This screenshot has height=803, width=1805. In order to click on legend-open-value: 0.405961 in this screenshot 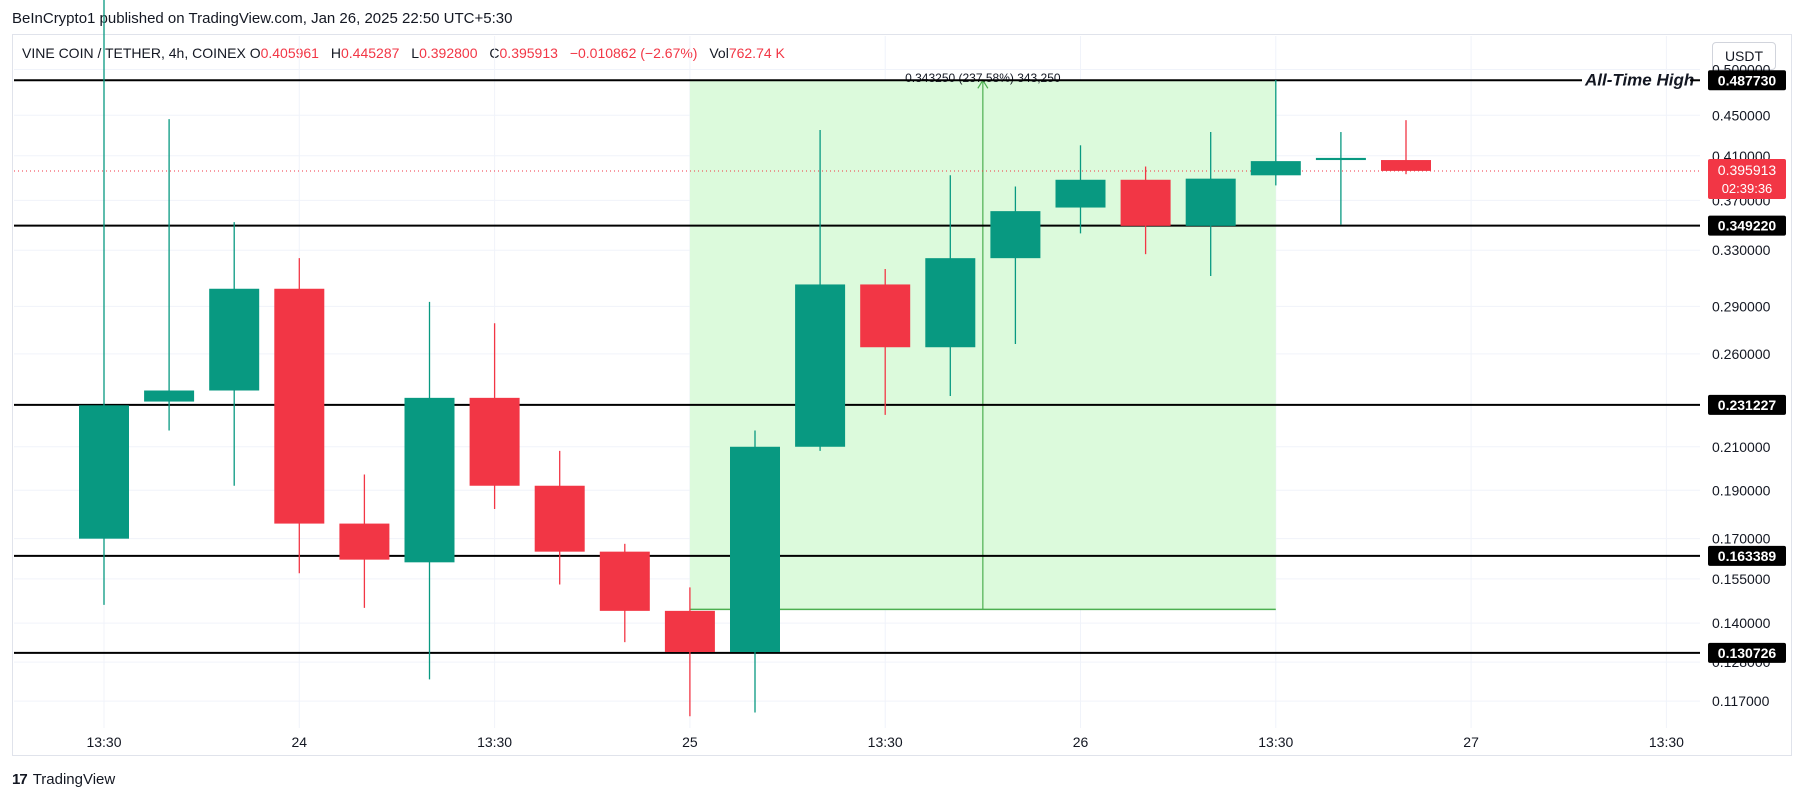, I will do `click(289, 53)`.